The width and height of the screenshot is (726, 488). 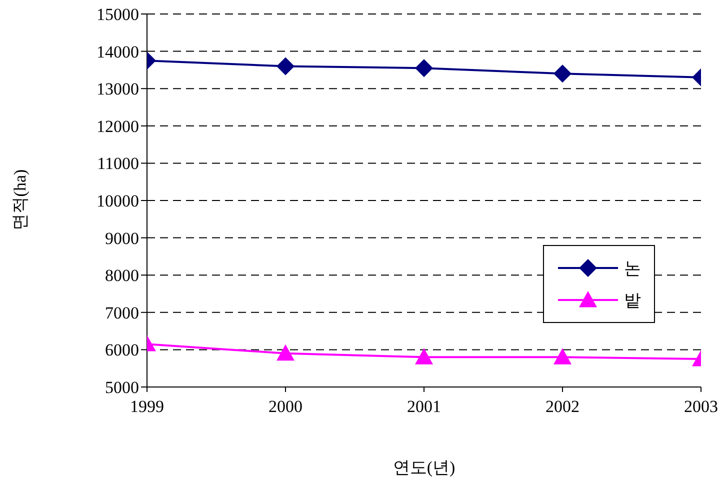 I want to click on y-tick-label: 9000, so click(x=122, y=238).